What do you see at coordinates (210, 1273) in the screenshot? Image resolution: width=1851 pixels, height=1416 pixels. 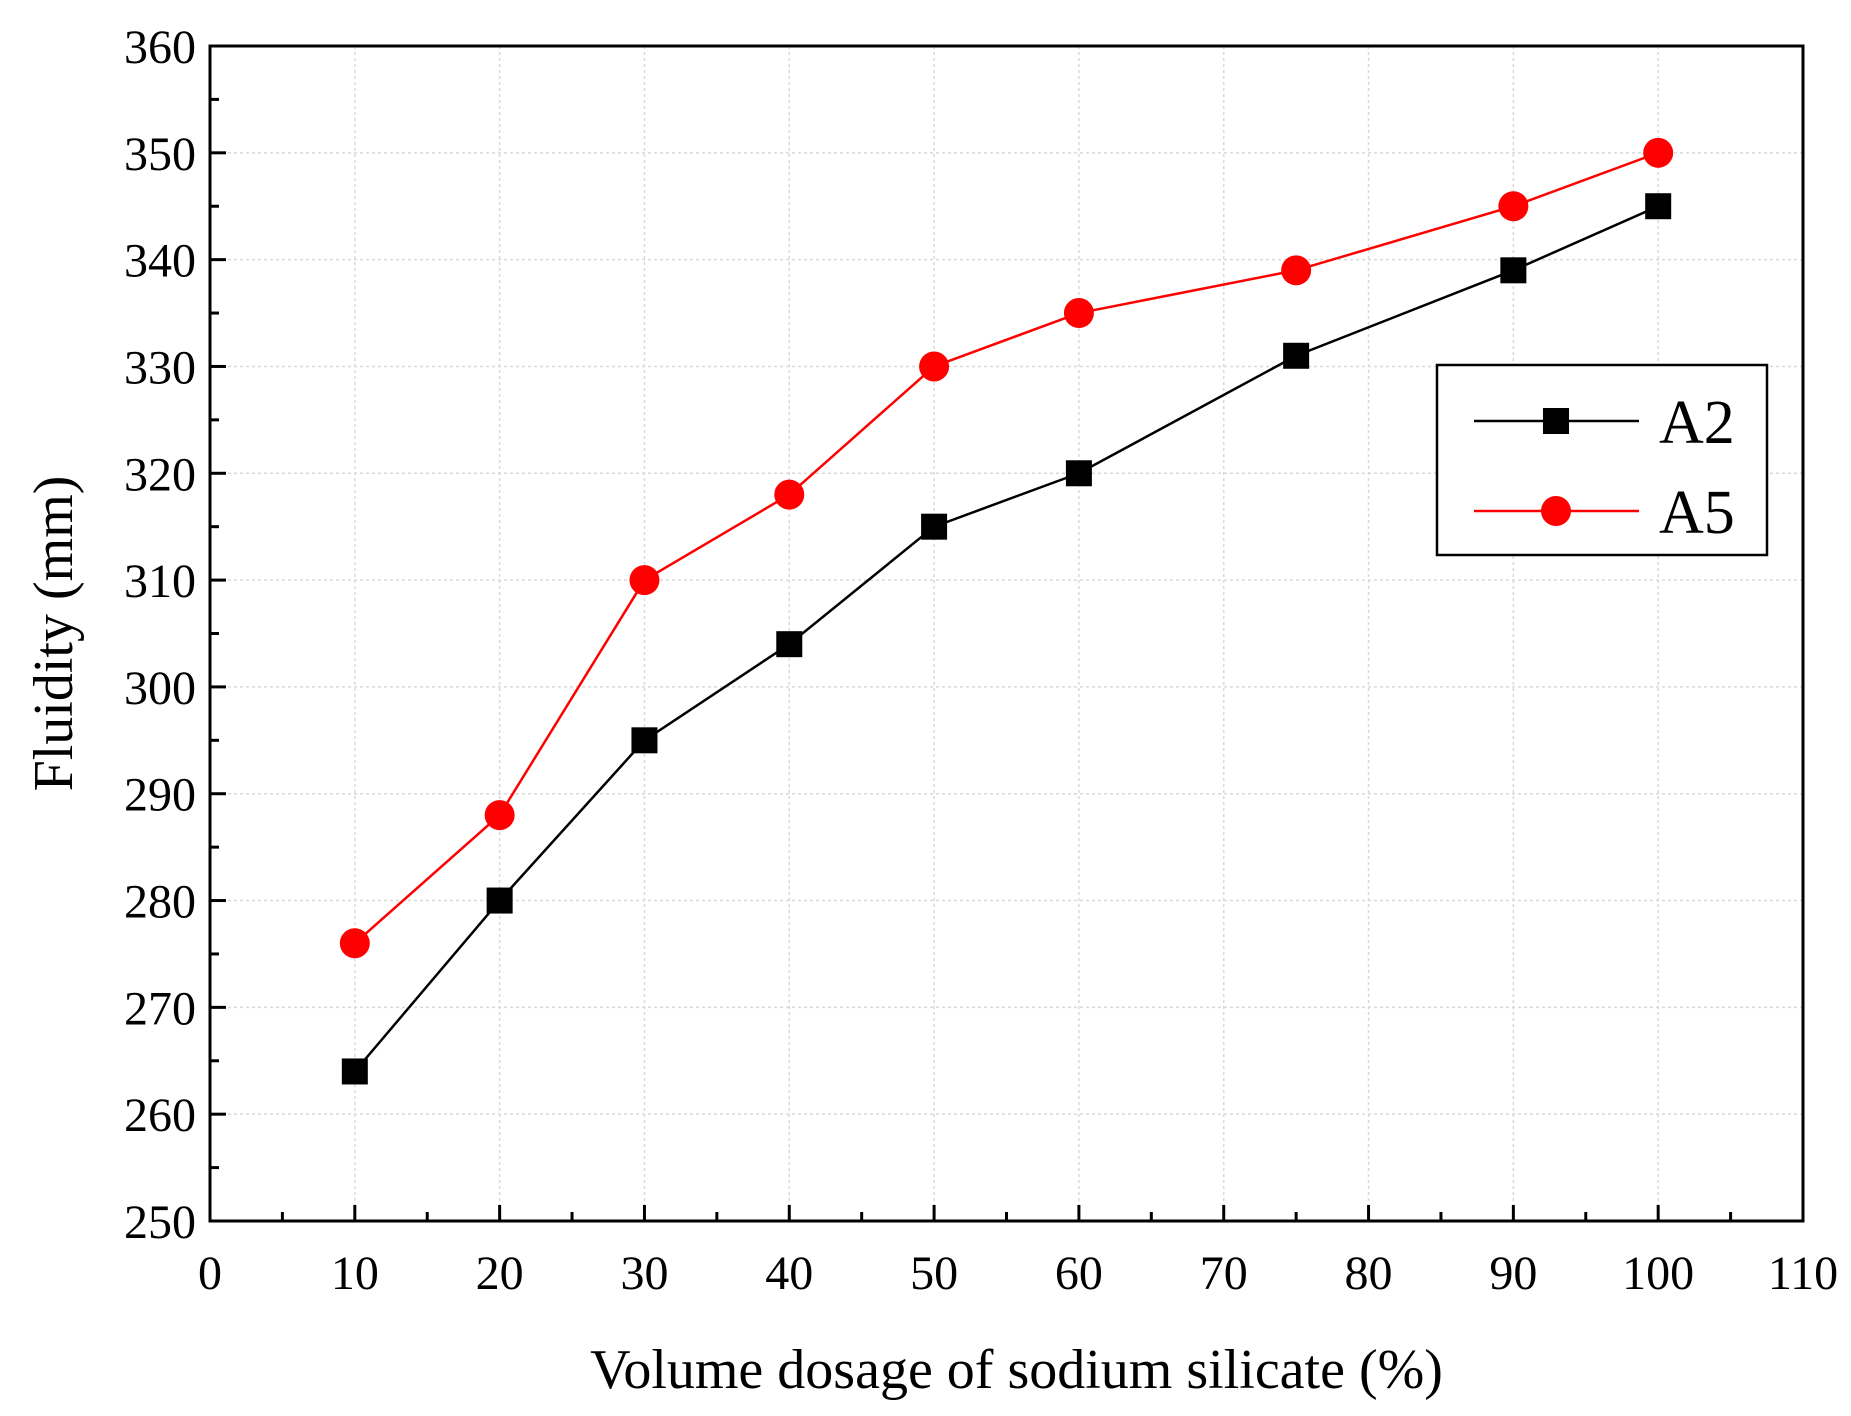 I see `x-tick-label: 0` at bounding box center [210, 1273].